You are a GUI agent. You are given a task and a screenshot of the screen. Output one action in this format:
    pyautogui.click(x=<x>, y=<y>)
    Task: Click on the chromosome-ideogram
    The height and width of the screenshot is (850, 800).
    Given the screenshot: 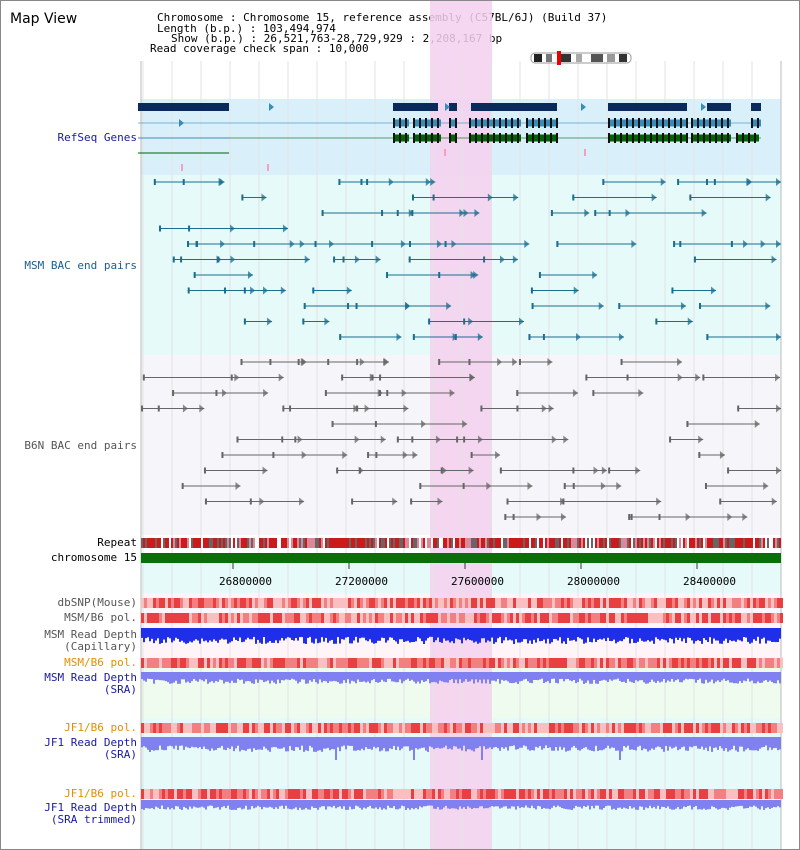 What is the action you would take?
    pyautogui.click(x=581, y=58)
    